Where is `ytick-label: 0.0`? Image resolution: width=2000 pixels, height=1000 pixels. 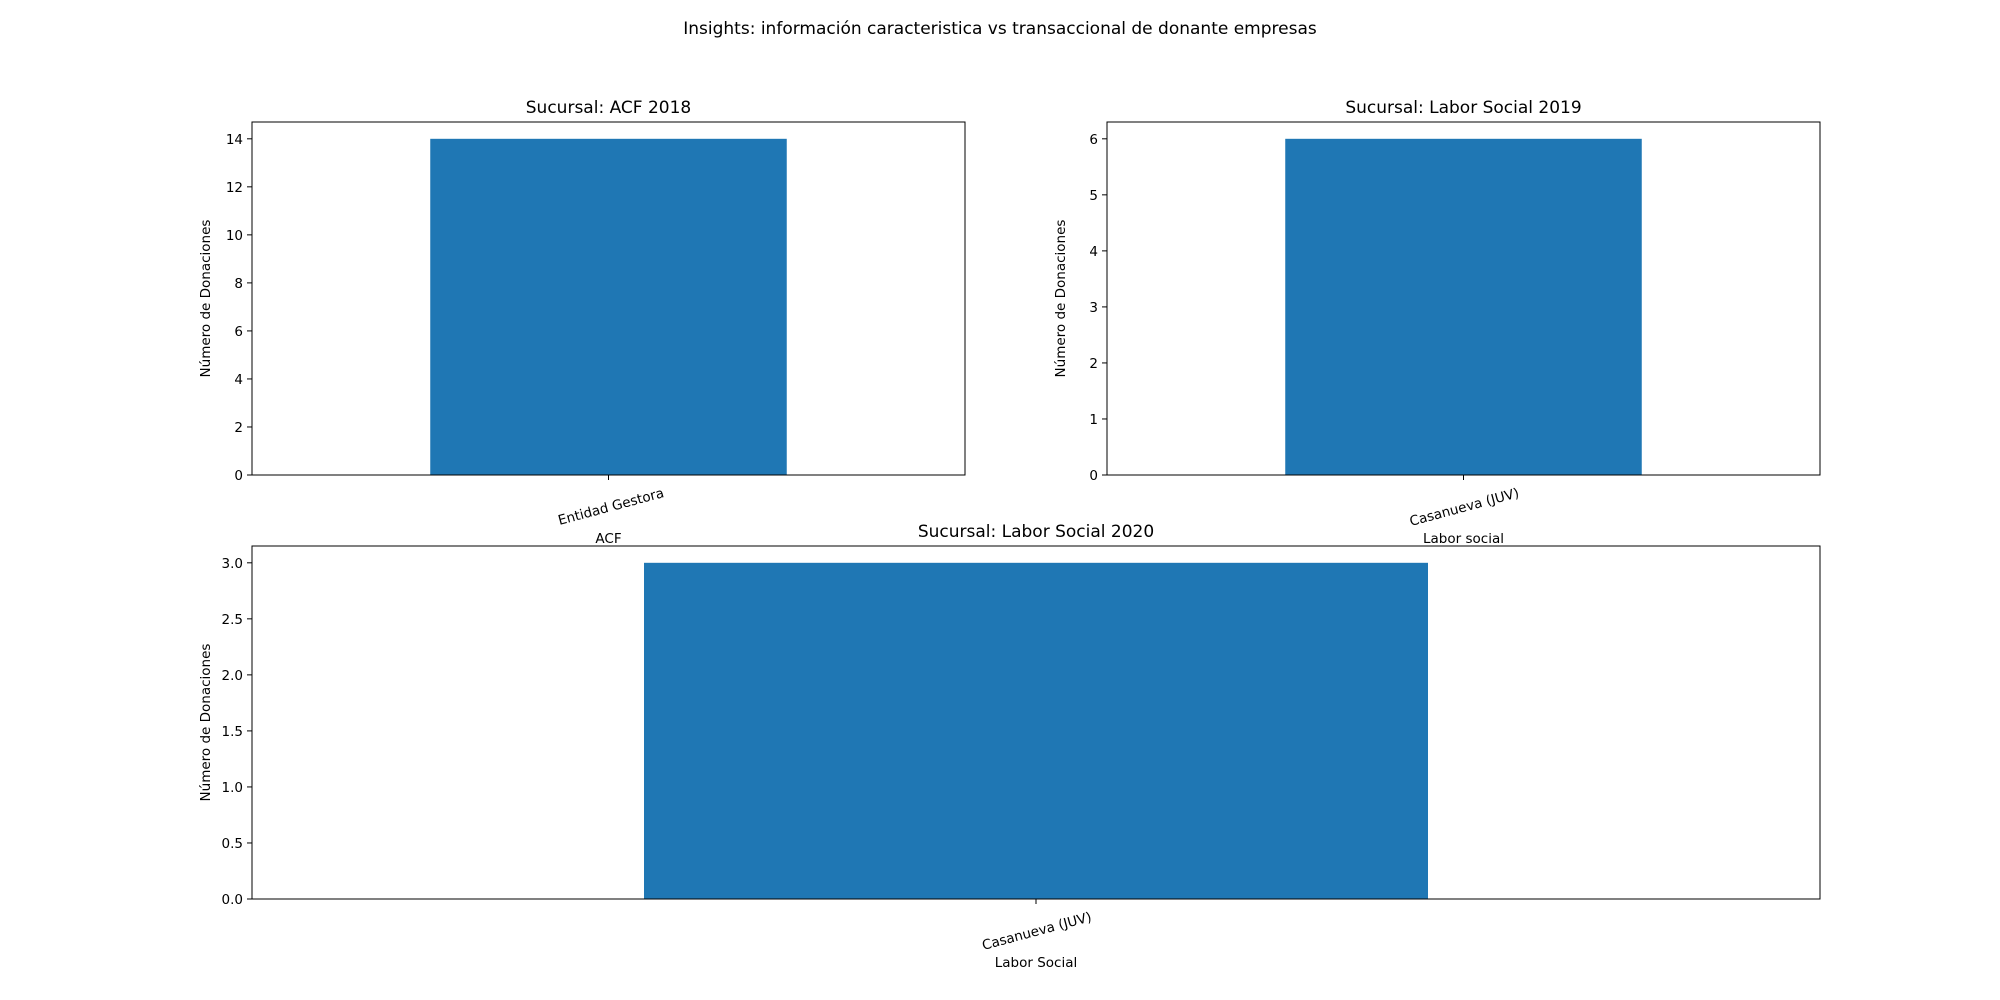
ytick-label: 0.0 is located at coordinates (232, 900).